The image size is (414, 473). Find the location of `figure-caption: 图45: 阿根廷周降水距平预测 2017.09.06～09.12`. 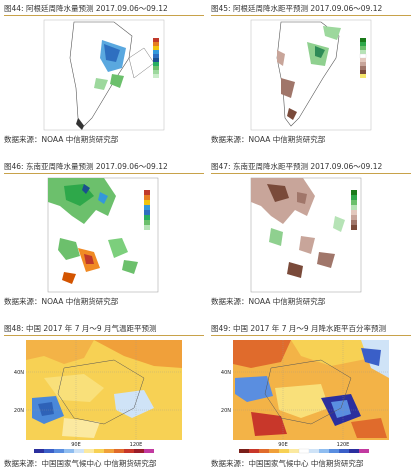

figure-caption: 图45: 阿根廷周降水距平预测 2017.09.06～09.12 is located at coordinates (311, 9).